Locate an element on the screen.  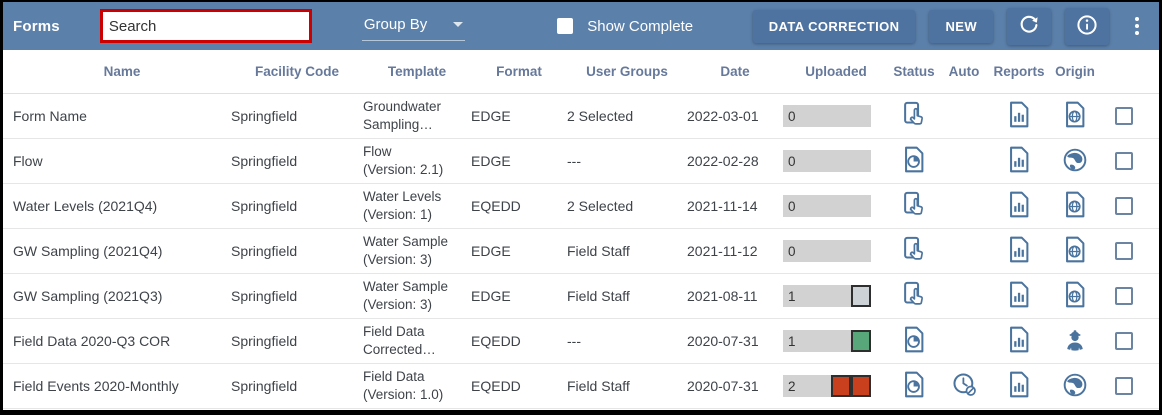
column-header-format: Format is located at coordinates (519, 71).